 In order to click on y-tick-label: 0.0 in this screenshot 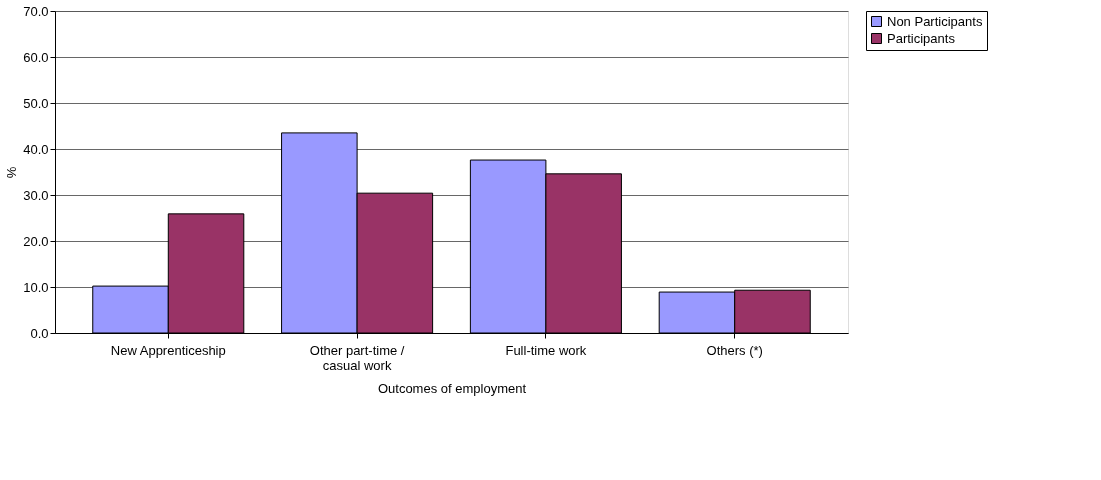, I will do `click(39, 333)`.